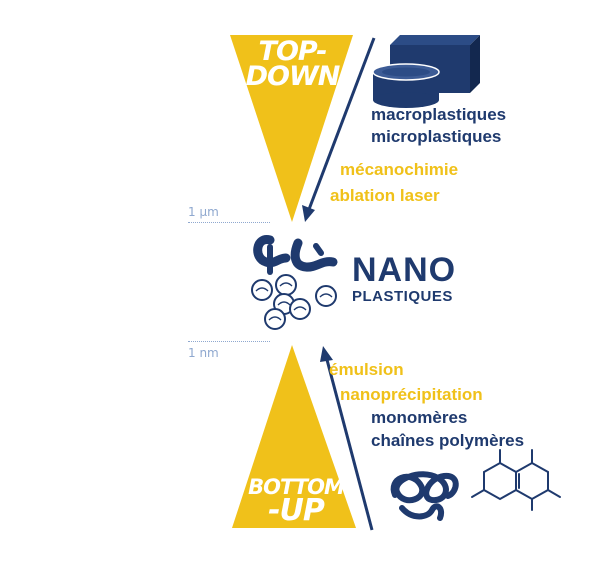  What do you see at coordinates (366, 369) in the screenshot?
I see `label-emulsion: émulsion` at bounding box center [366, 369].